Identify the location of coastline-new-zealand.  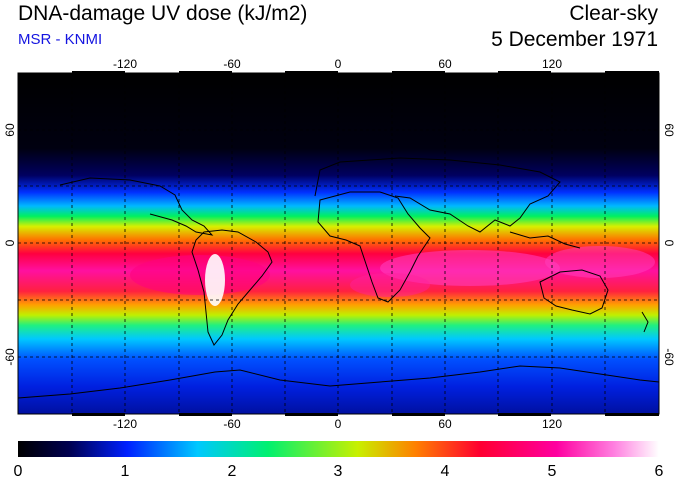
(645, 322).